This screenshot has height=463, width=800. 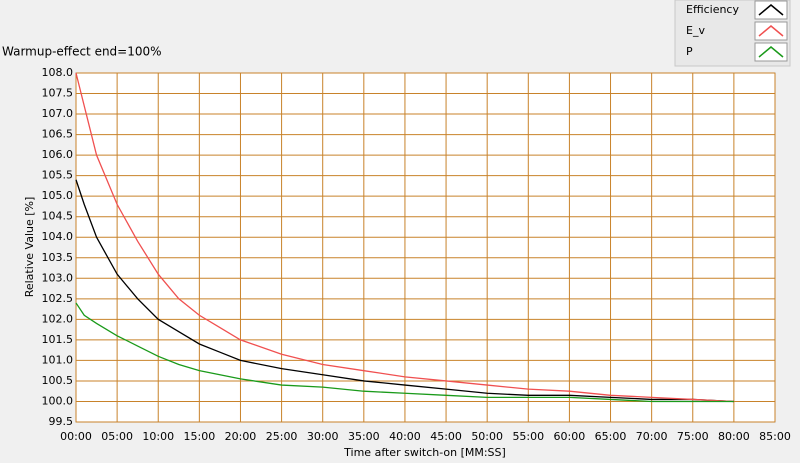 I want to click on y-tick-label: 106.5, so click(x=58, y=134).